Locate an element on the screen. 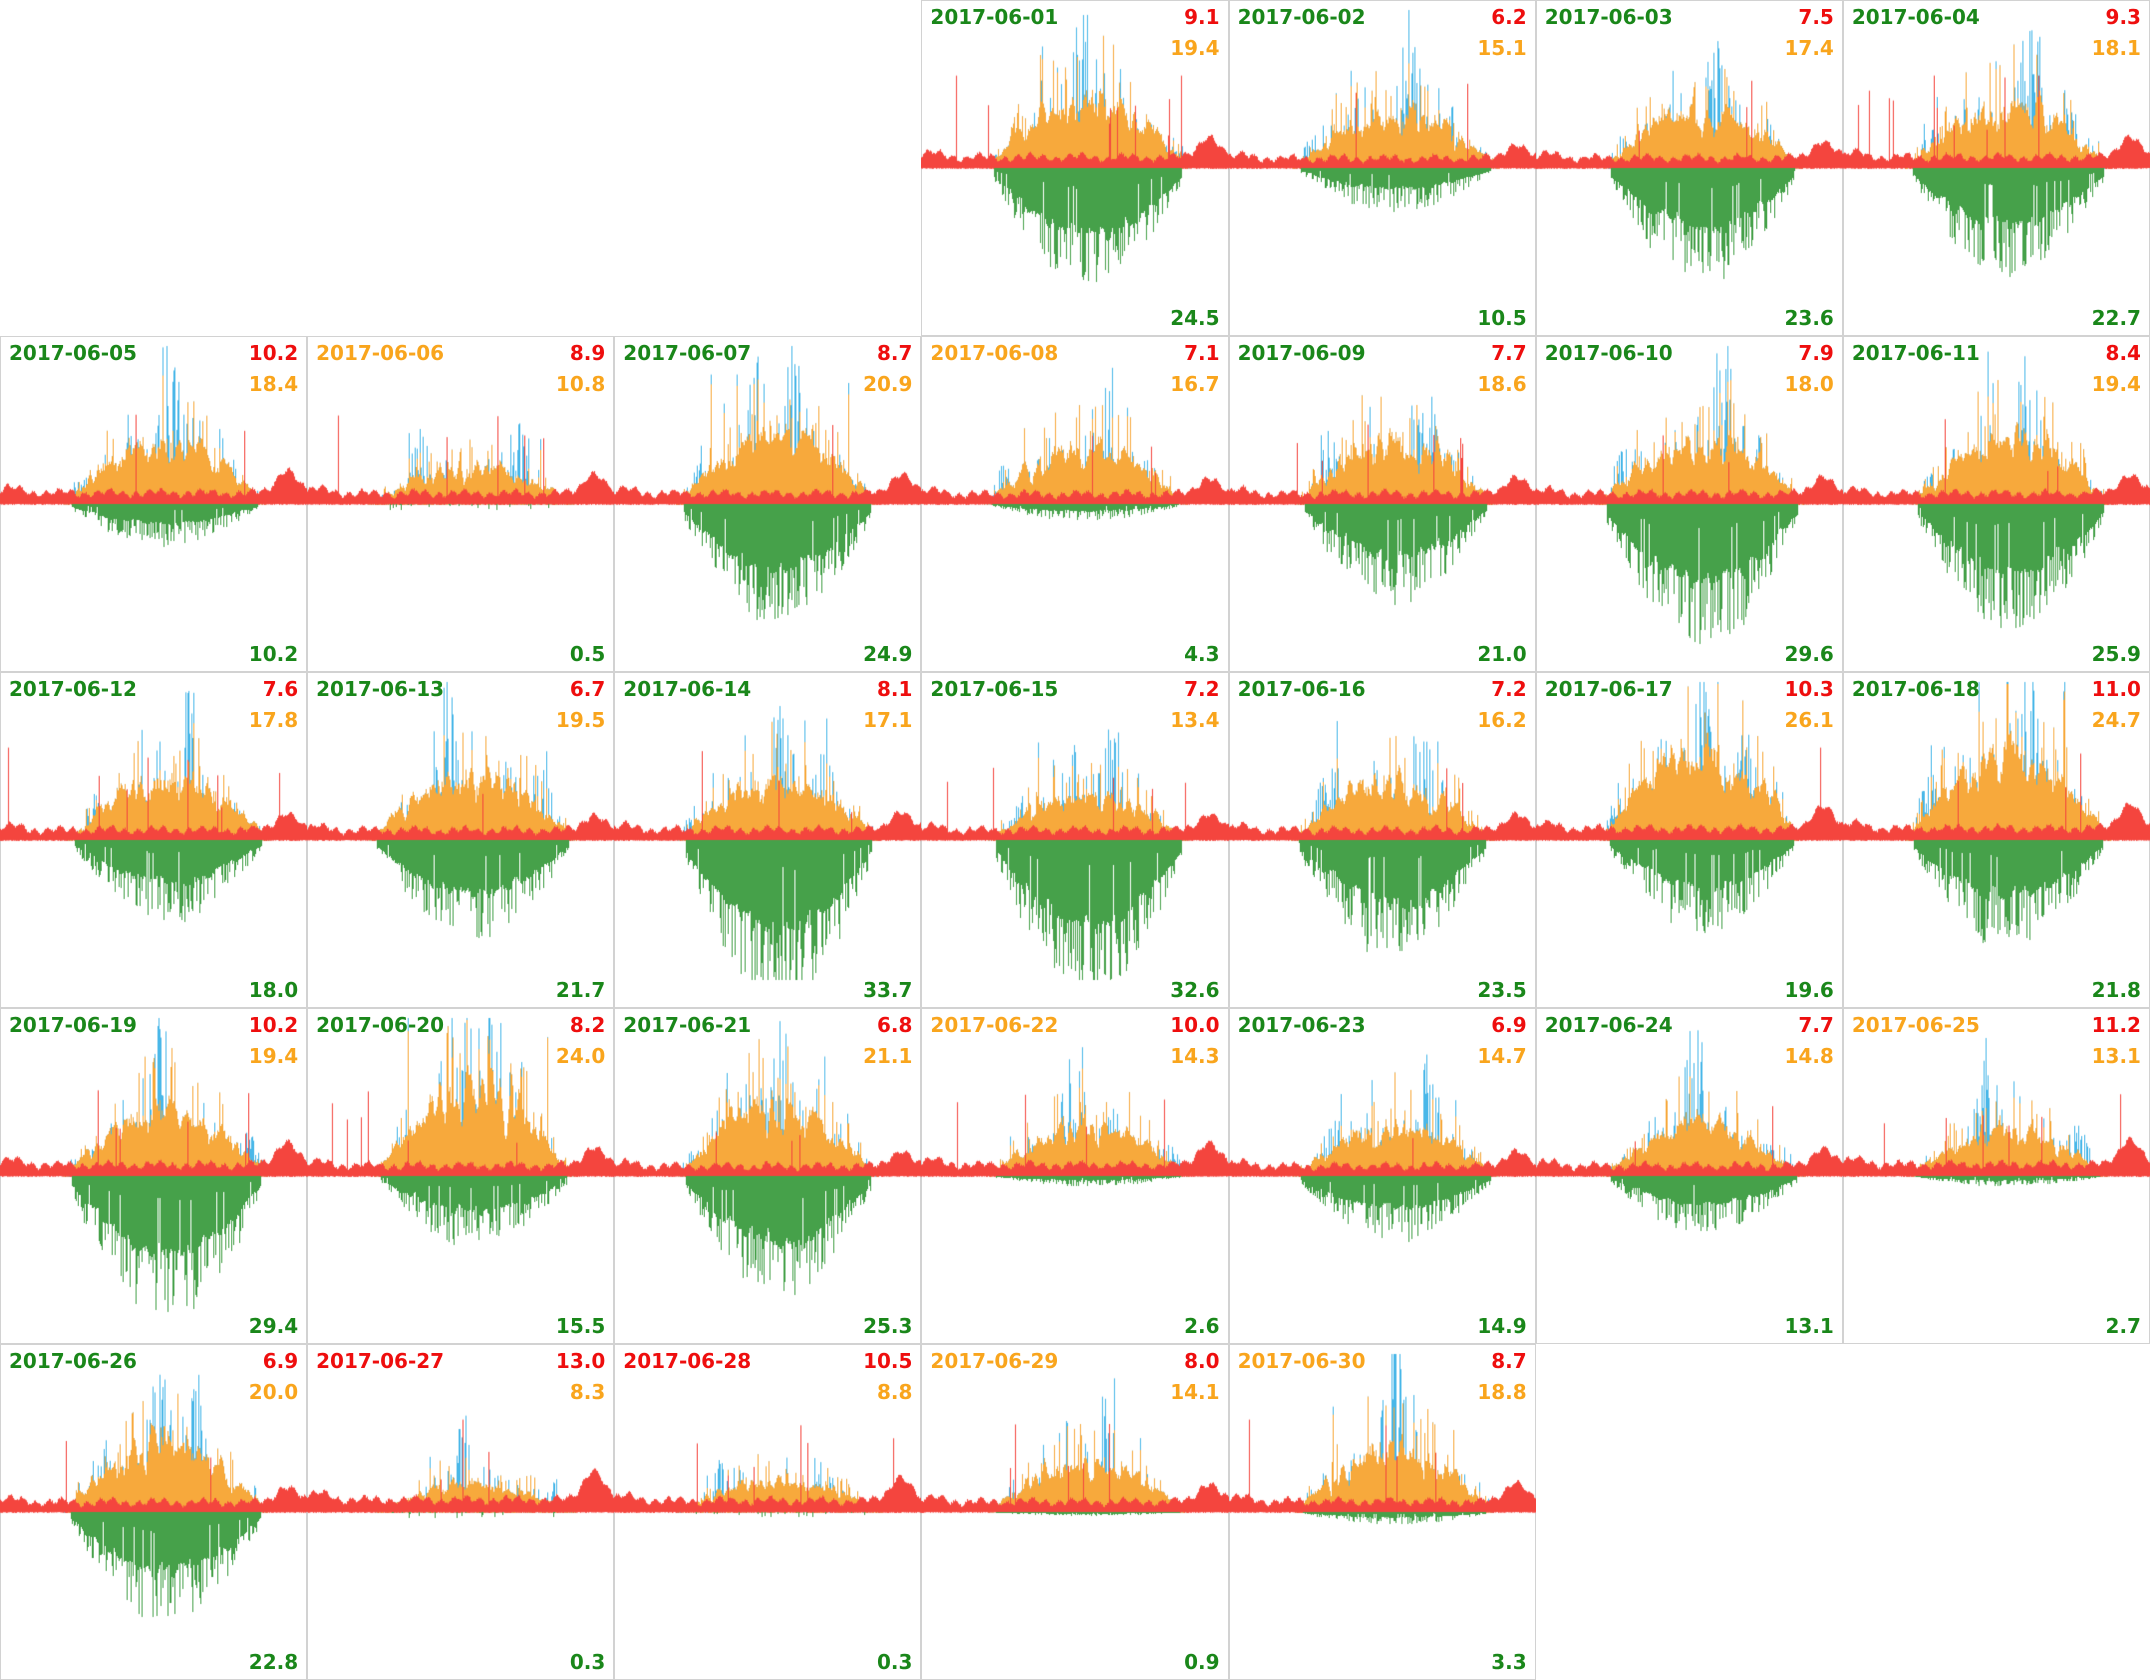  panel-date-label: 2017-06-24 is located at coordinates (1608, 1025).